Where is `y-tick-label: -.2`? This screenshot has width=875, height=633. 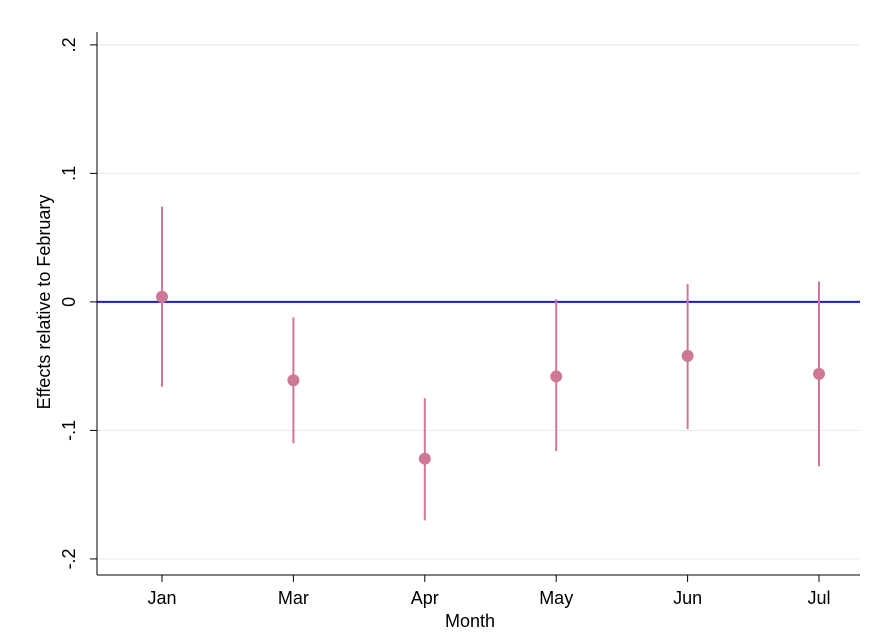
y-tick-label: -.2 is located at coordinates (69, 558).